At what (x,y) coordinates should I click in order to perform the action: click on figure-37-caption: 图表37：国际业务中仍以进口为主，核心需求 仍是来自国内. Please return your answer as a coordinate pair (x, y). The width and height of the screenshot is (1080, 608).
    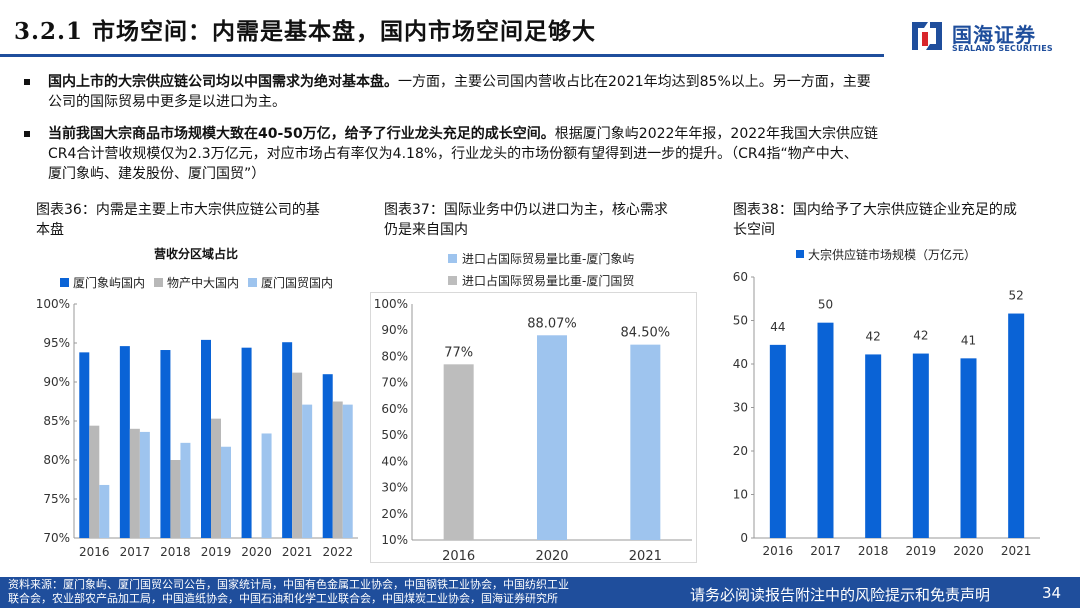
    Looking at the image, I should click on (526, 220).